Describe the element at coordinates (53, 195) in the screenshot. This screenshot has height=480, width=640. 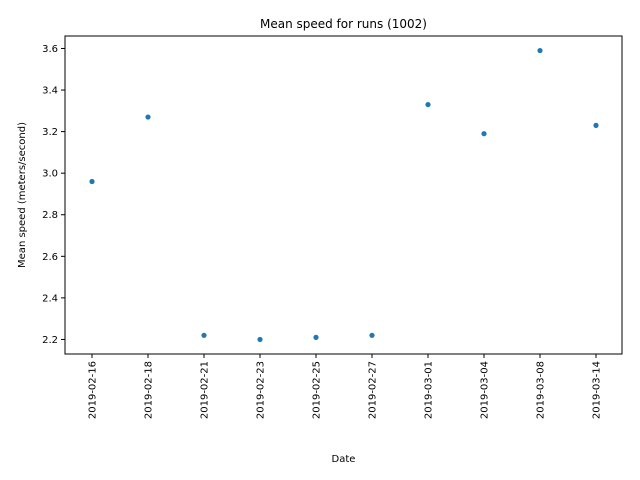
I see `y-axis-ticks: 2.2 2.4 2.6 2.8 3.0 3.2 3.4 3.6` at that location.